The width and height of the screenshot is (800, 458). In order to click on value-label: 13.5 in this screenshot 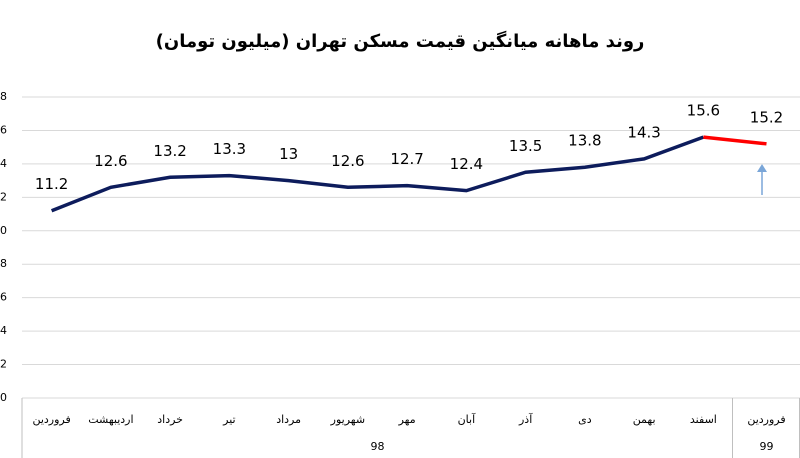, I will do `click(525, 146)`.